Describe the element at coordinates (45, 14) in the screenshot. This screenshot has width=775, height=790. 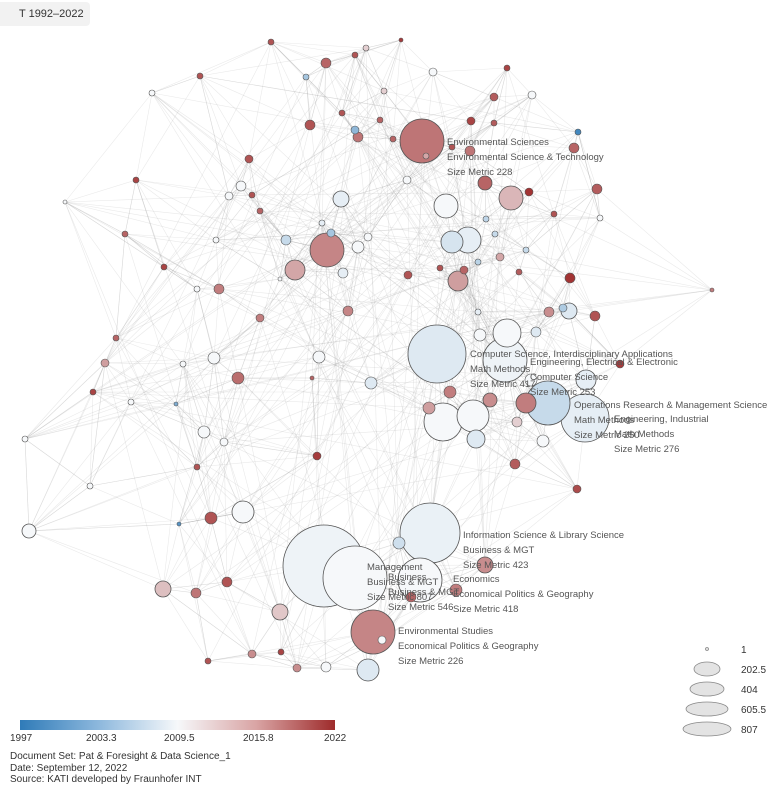
I see `time-range-tab: T 1992–2022` at that location.